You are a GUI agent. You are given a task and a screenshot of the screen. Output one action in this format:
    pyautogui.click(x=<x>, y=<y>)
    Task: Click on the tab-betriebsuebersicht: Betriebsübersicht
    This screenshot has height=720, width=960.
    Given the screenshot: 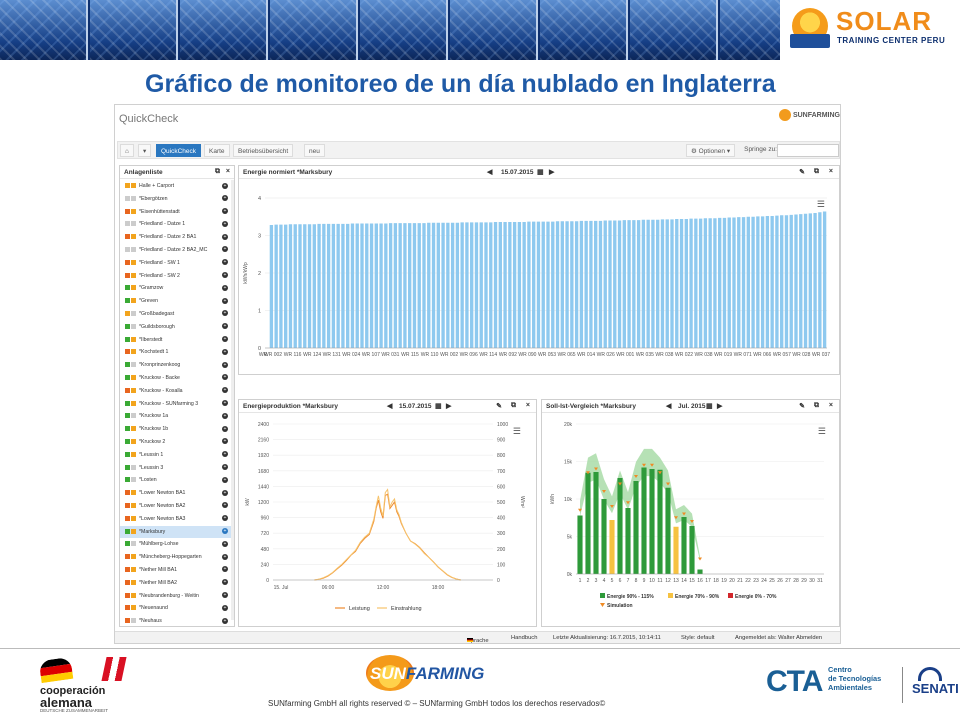 What is the action you would take?
    pyautogui.click(x=263, y=150)
    